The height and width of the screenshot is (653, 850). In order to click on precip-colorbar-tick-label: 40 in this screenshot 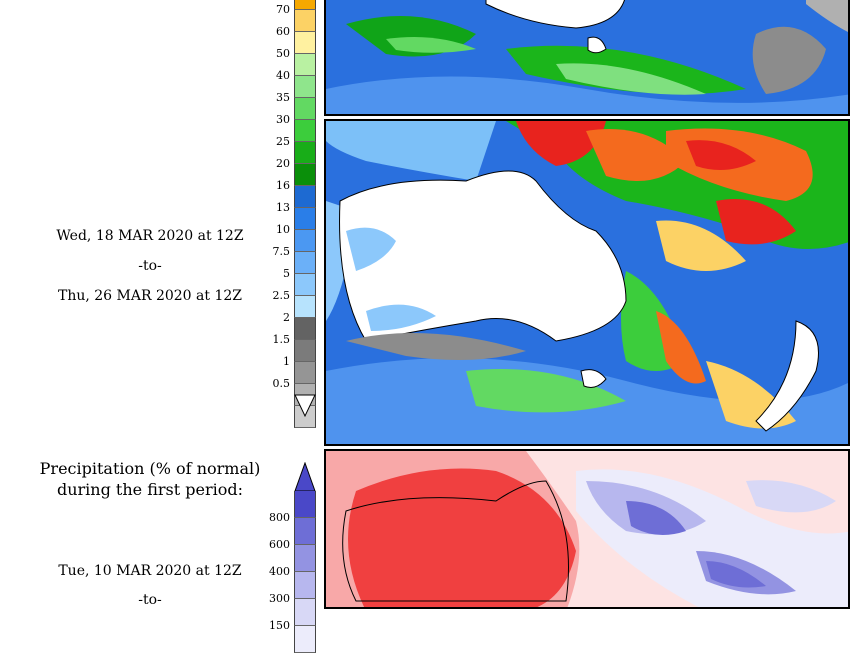, I will do `click(283, 75)`.